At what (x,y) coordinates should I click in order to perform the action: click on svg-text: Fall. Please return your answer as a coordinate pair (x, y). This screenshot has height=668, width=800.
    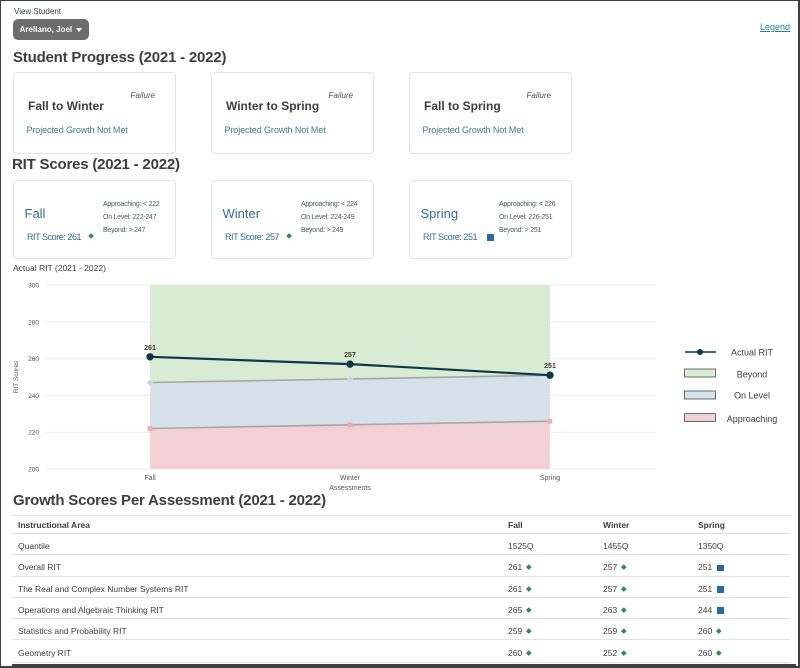
    Looking at the image, I should click on (150, 478).